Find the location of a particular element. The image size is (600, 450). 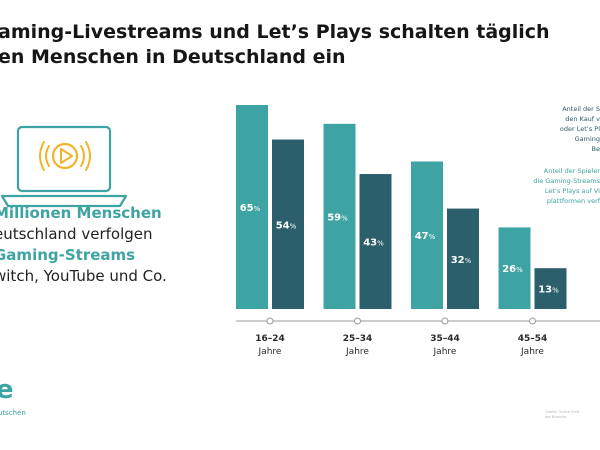

key-message-line-2: eutschland verfolgen is located at coordinates (76, 234).